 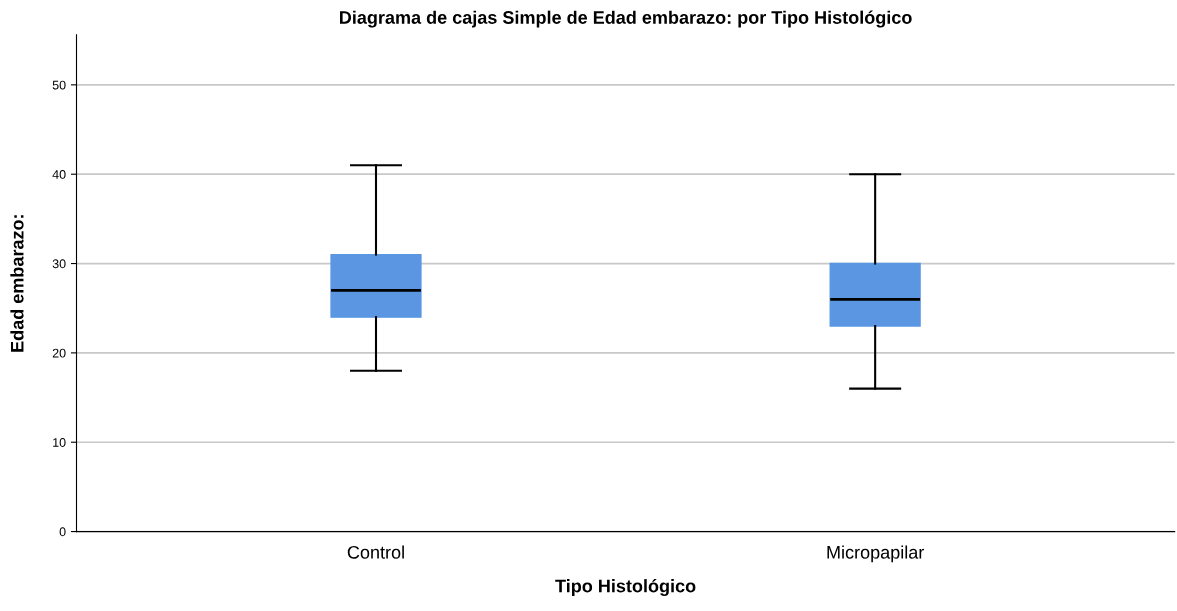 I want to click on x-tick-label: Control, so click(x=375, y=552).